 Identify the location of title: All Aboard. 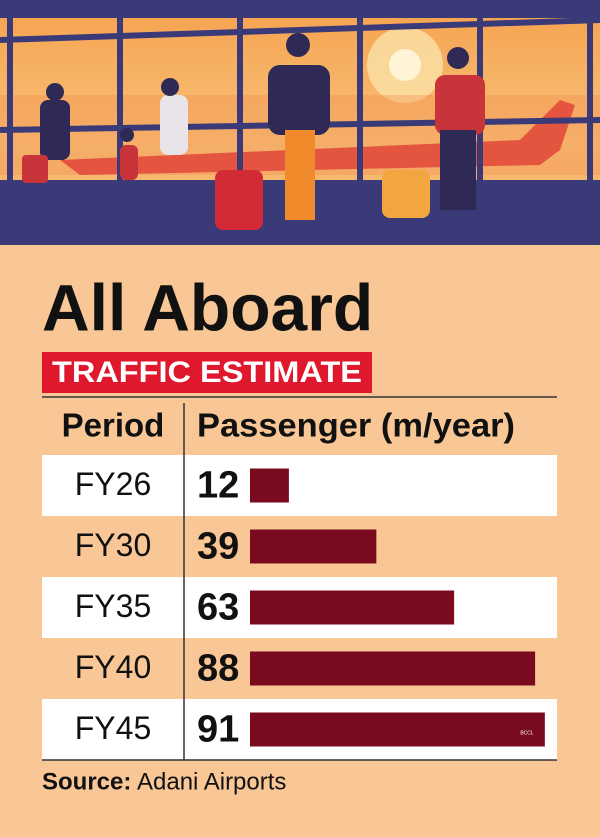
(207, 307).